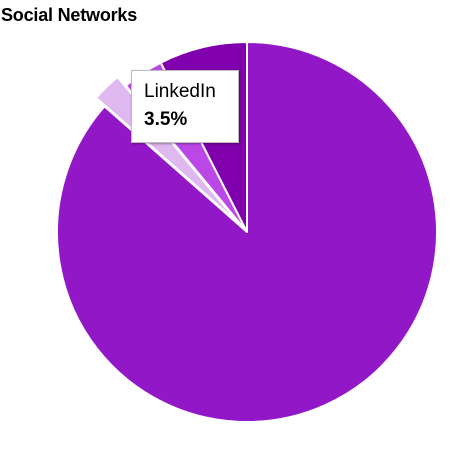 This screenshot has width=450, height=450. What do you see at coordinates (185, 106) in the screenshot?
I see `tooltip: LinkedIn 3.5%` at bounding box center [185, 106].